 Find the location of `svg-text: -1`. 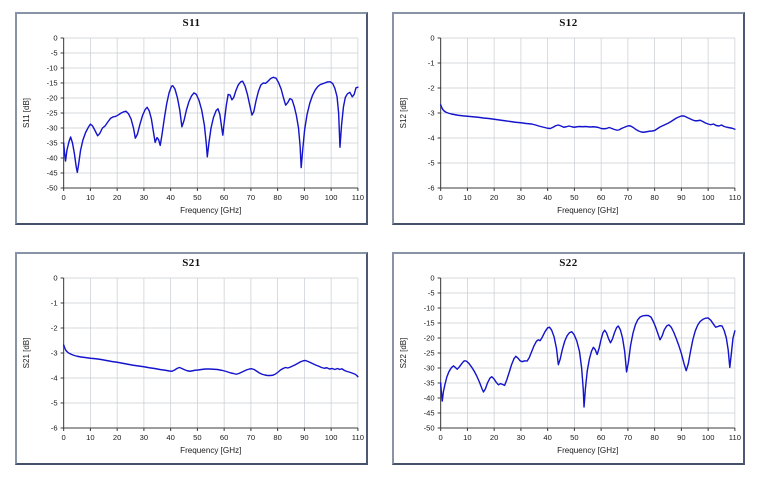

svg-text: -1 is located at coordinates (431, 63).